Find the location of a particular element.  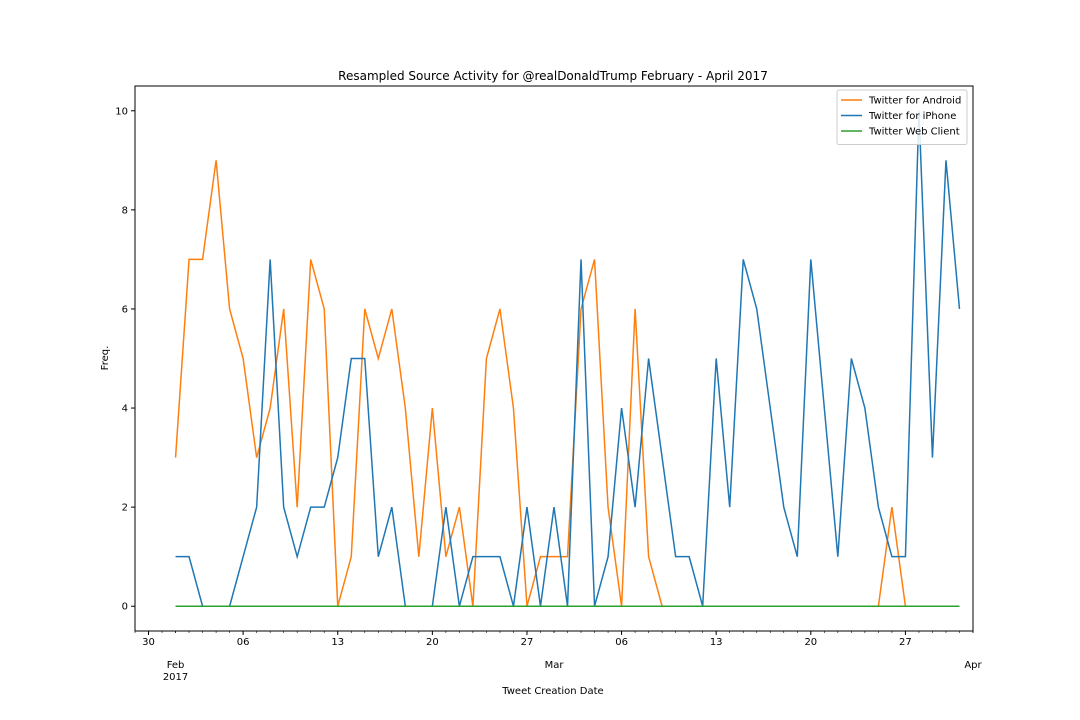

x-month-label: Apr is located at coordinates (973, 665).